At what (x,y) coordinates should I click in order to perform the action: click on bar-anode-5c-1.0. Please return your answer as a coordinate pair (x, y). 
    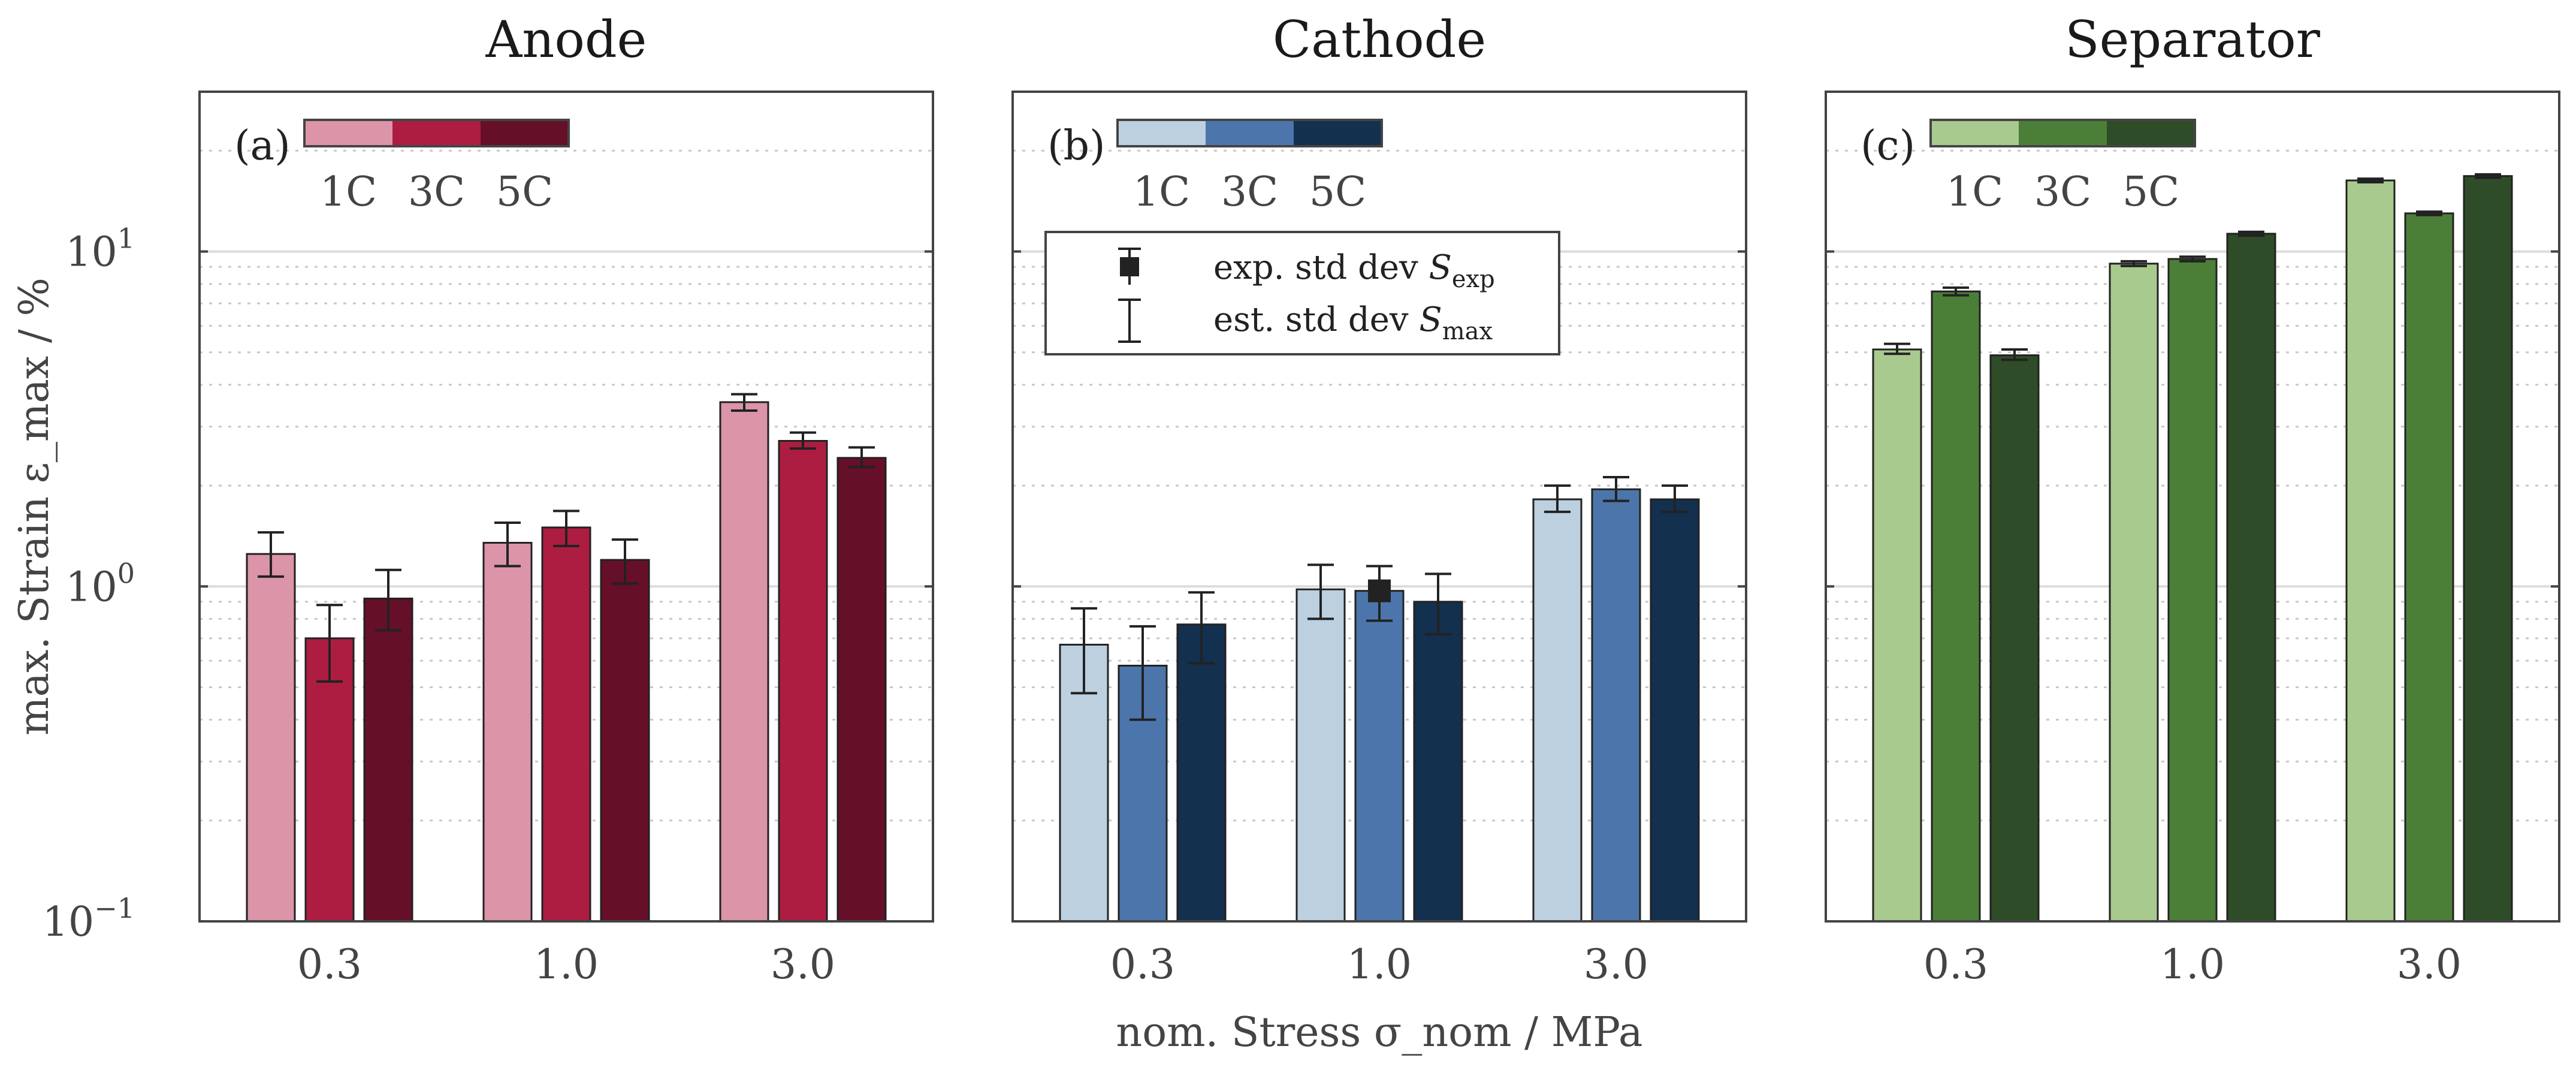
    Looking at the image, I should click on (625, 741).